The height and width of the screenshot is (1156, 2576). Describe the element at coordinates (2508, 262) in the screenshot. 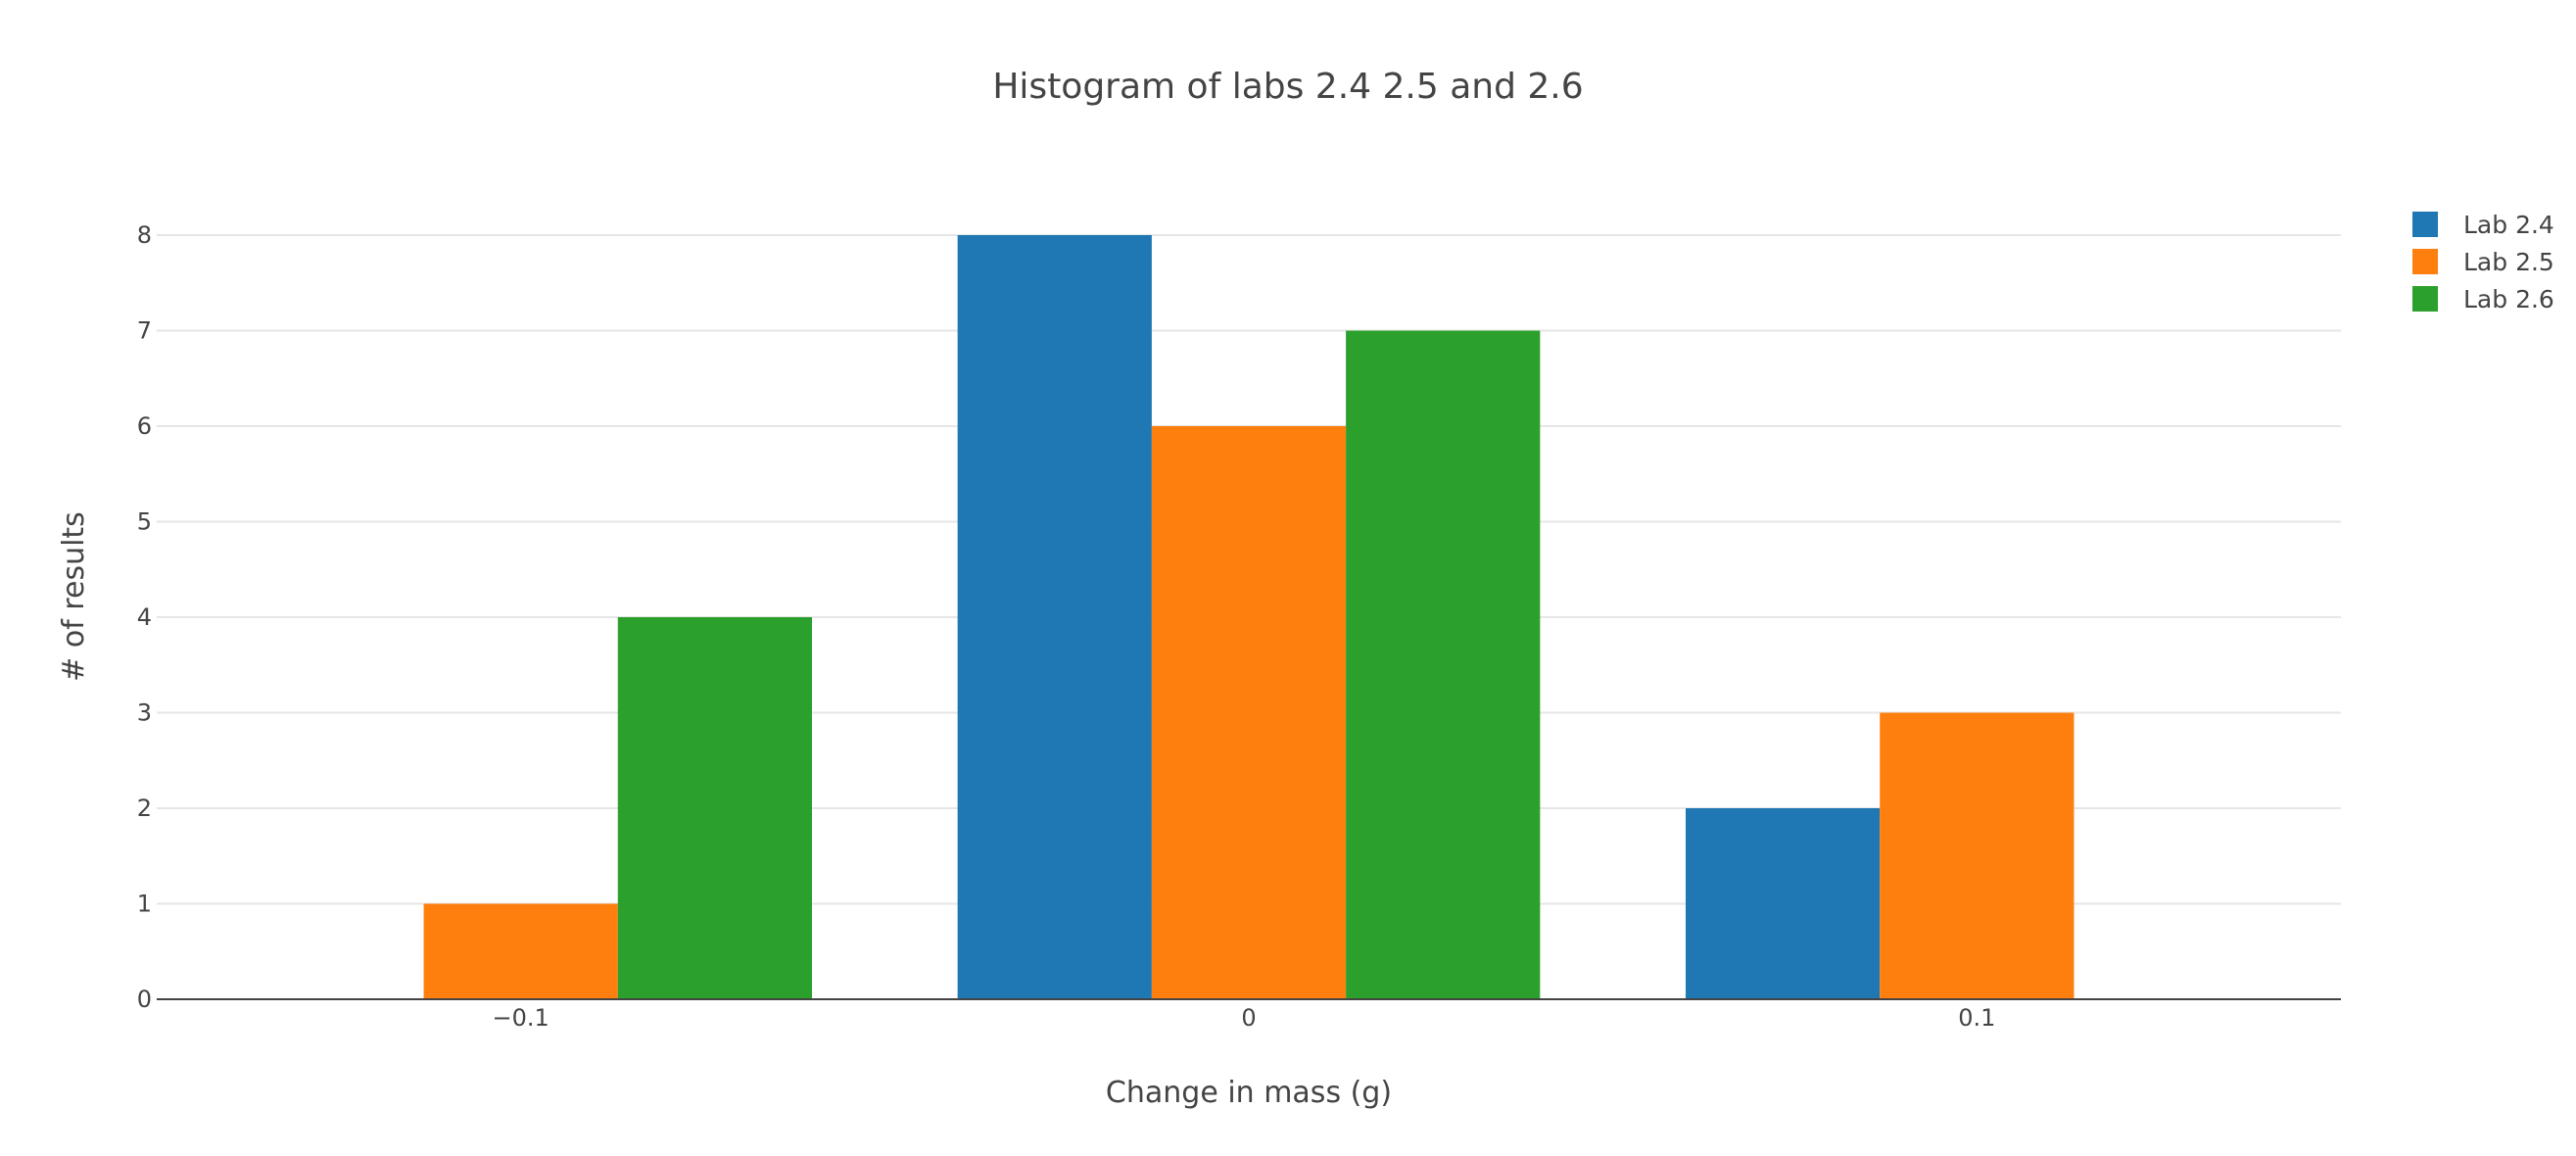

I see `legend-label: Lab 2.5` at that location.